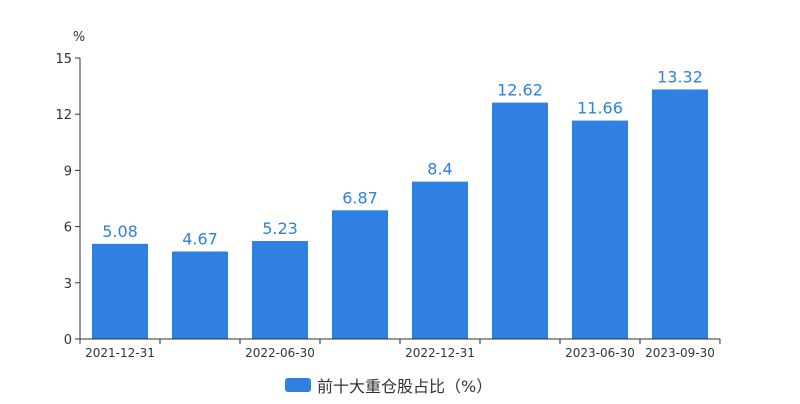 The width and height of the screenshot is (800, 404). I want to click on data-label: 12.62, so click(520, 90).